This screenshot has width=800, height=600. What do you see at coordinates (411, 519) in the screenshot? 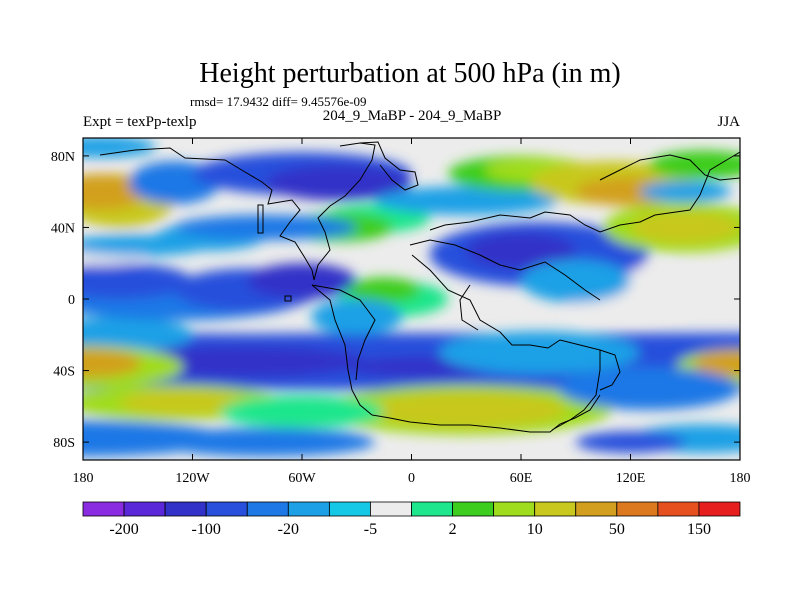
I see `colorbar: -200 -100 -20 -5 2 10 50 150` at bounding box center [411, 519].